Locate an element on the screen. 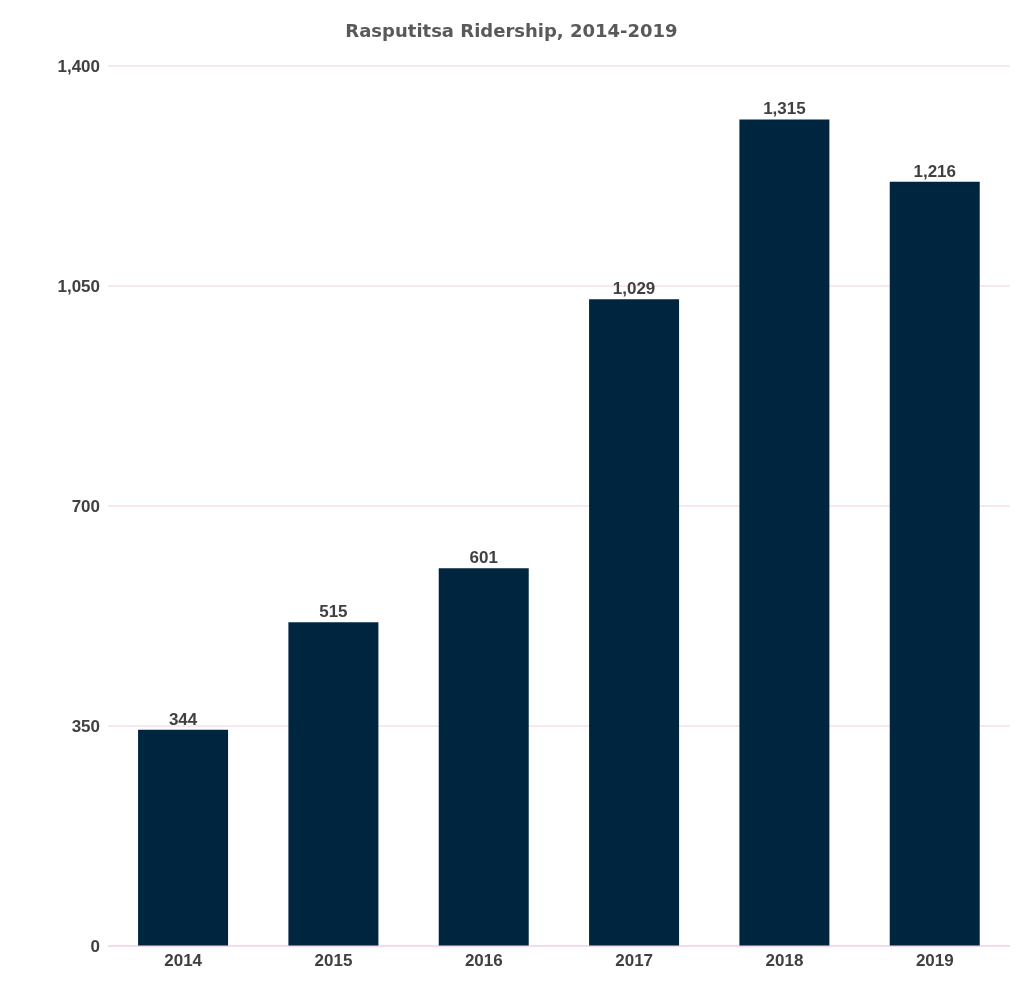  x-tick-label: 2018 is located at coordinates (784, 961).